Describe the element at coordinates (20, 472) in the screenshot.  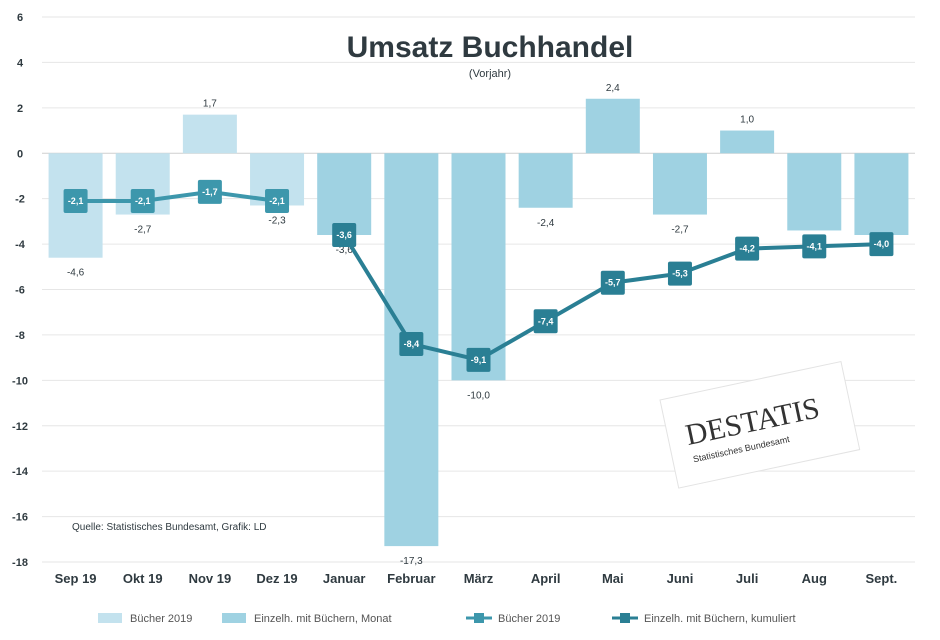
I see `y-tick-label: -14` at that location.